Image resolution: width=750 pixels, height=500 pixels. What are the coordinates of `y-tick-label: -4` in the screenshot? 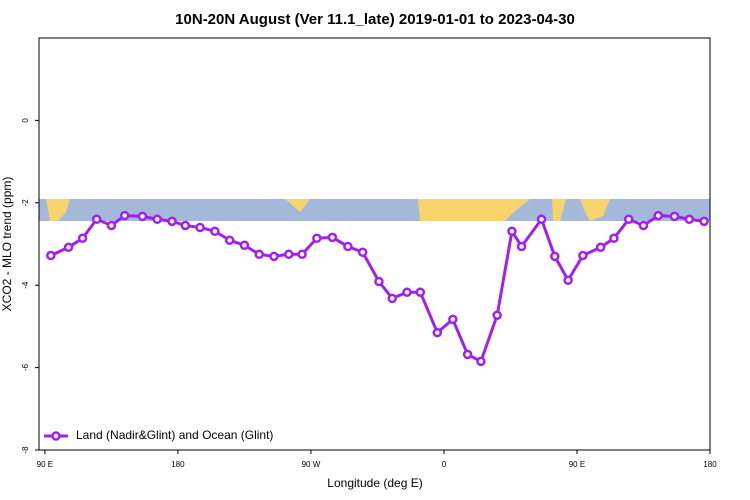 It's located at (25, 285).